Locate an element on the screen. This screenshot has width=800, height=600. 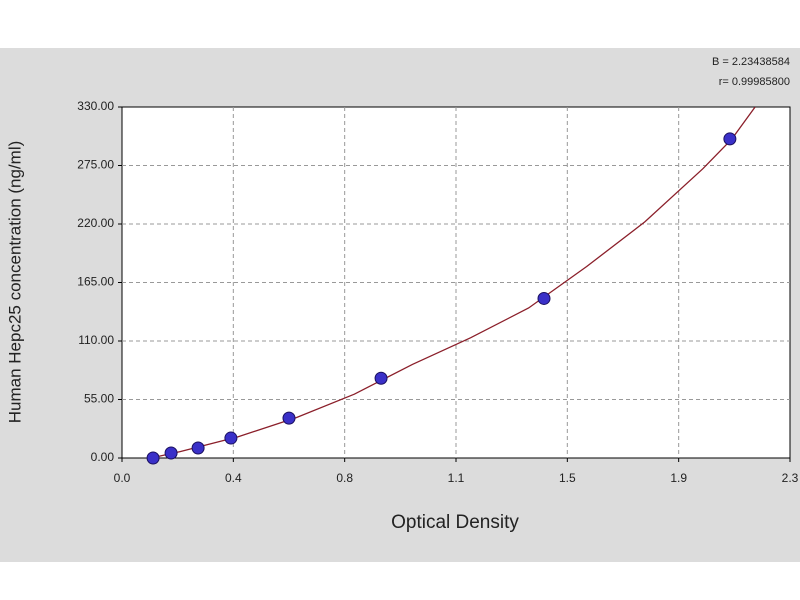
y-tick-label: 0.00 is located at coordinates (103, 457).